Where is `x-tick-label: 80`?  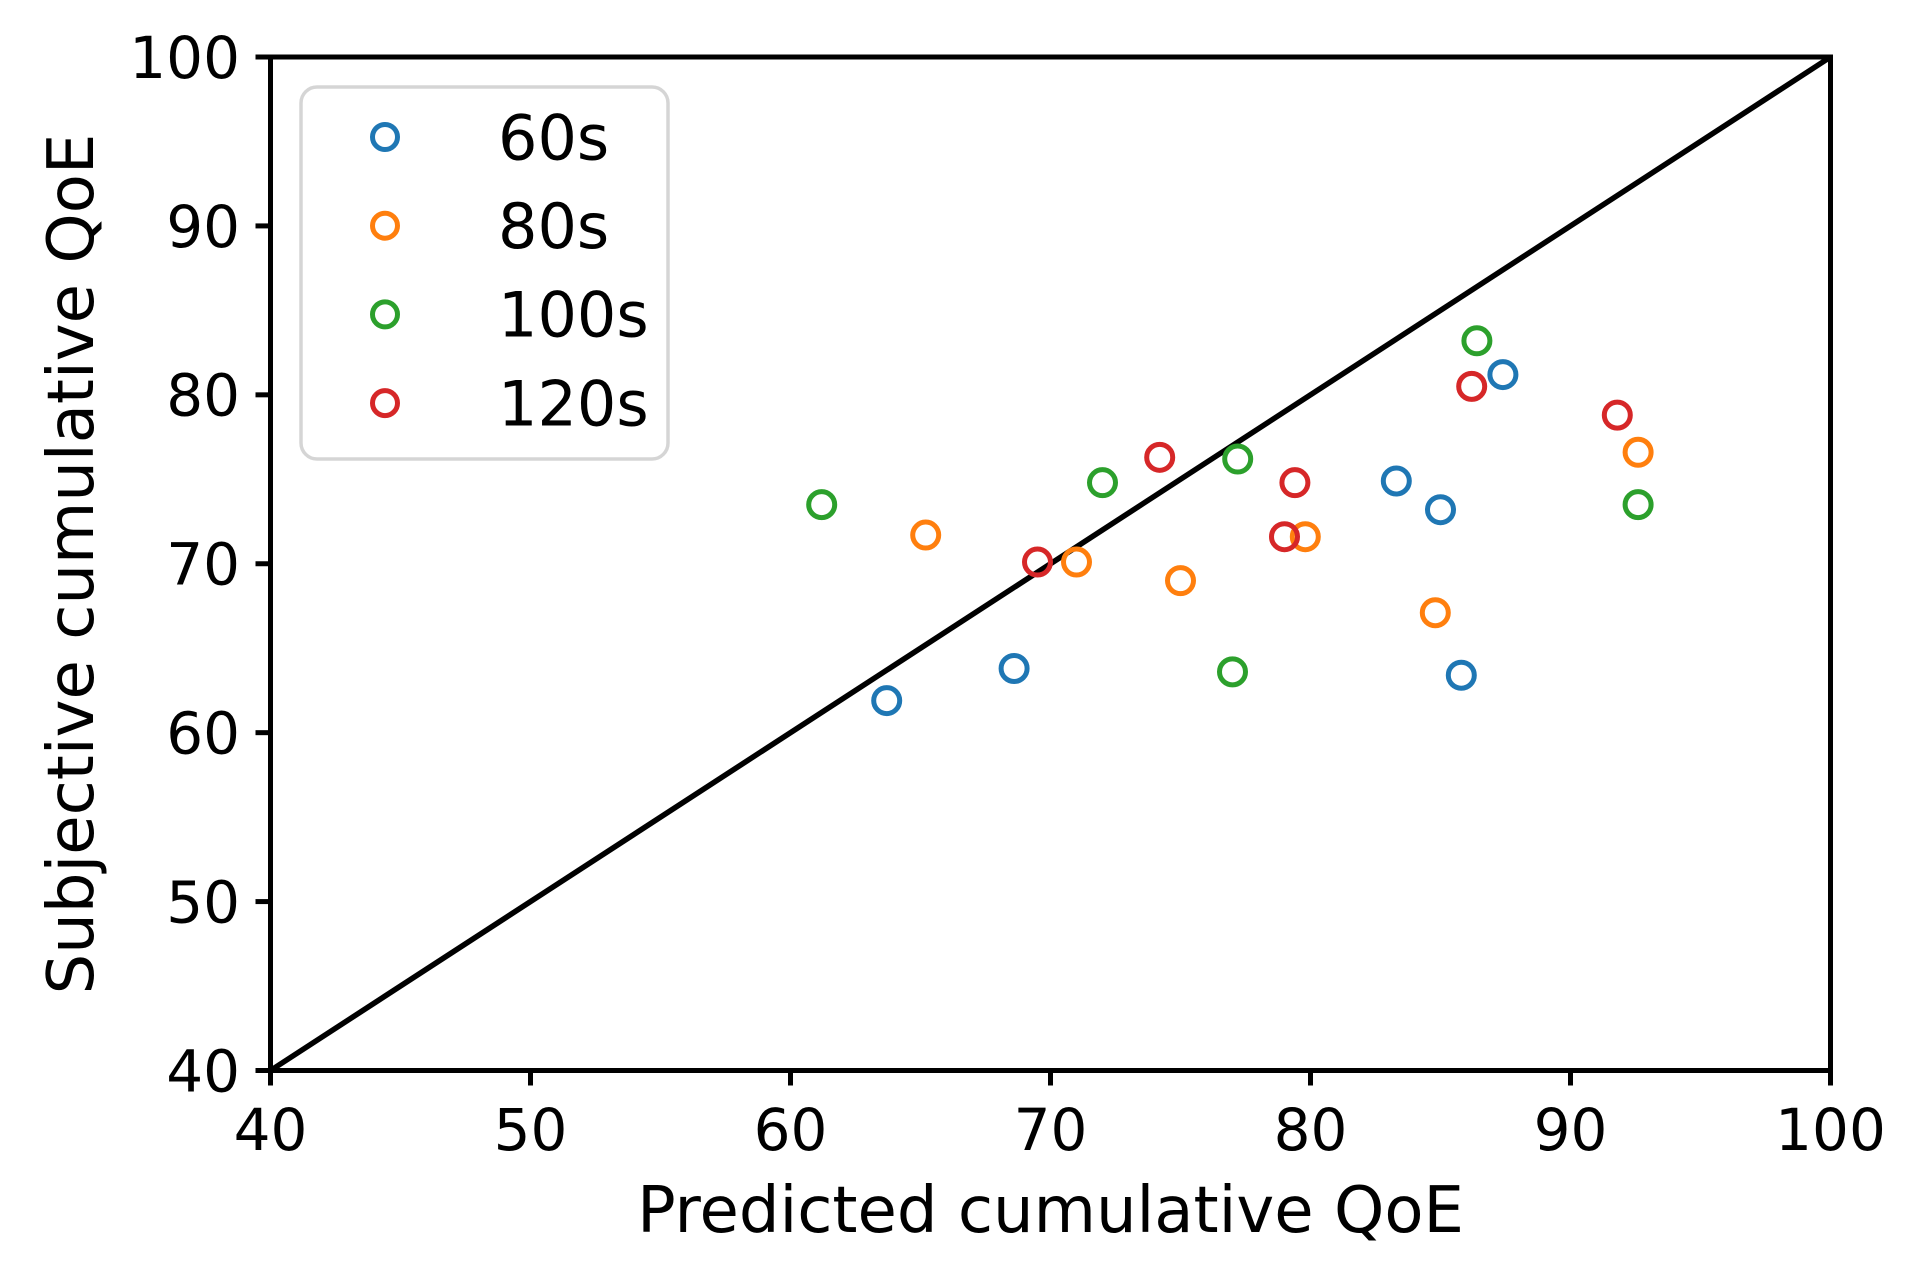 x-tick-label: 80 is located at coordinates (1311, 1130).